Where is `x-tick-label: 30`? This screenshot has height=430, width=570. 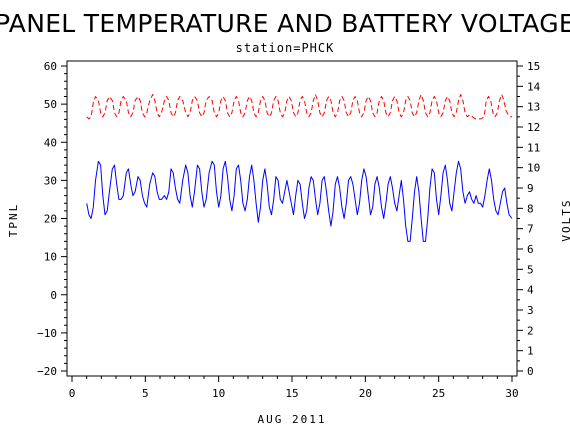 x-tick-label: 30 is located at coordinates (511, 393).